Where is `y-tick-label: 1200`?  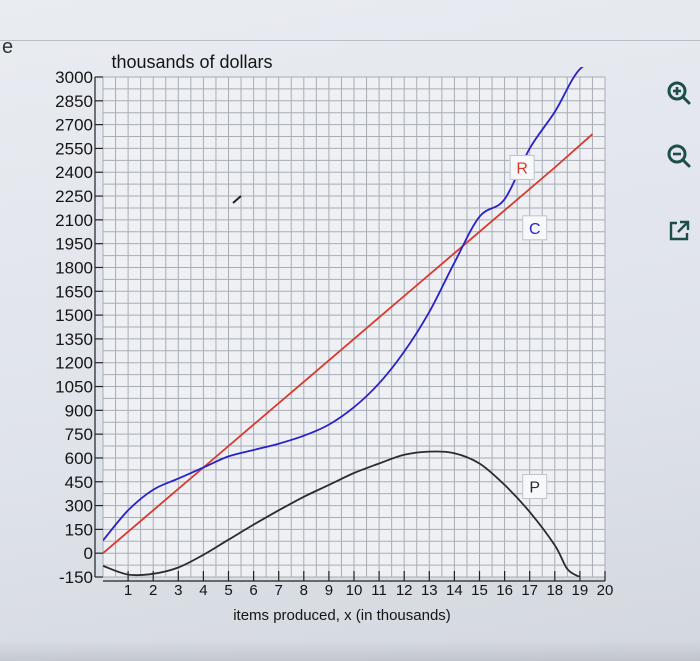 y-tick-label: 1200 is located at coordinates (74, 363).